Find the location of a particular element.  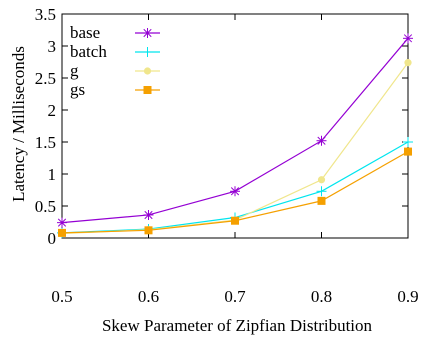

x-tick-label: 0.8 is located at coordinates (321, 296).